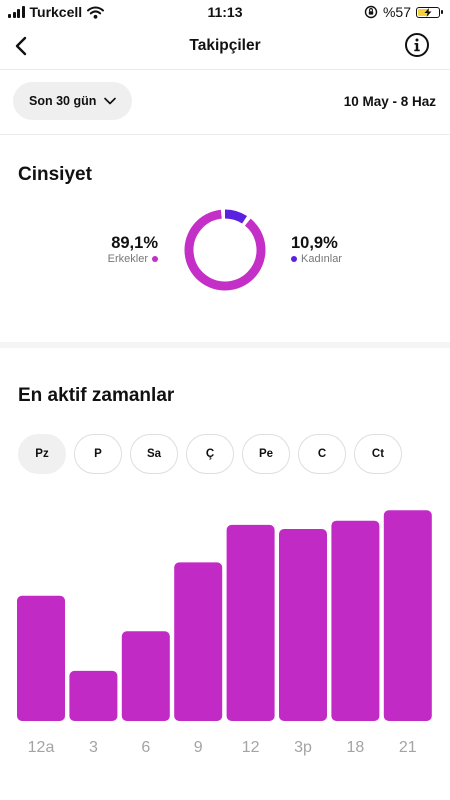 This screenshot has width=450, height=800. I want to click on x-tick-label: 18, so click(356, 747).